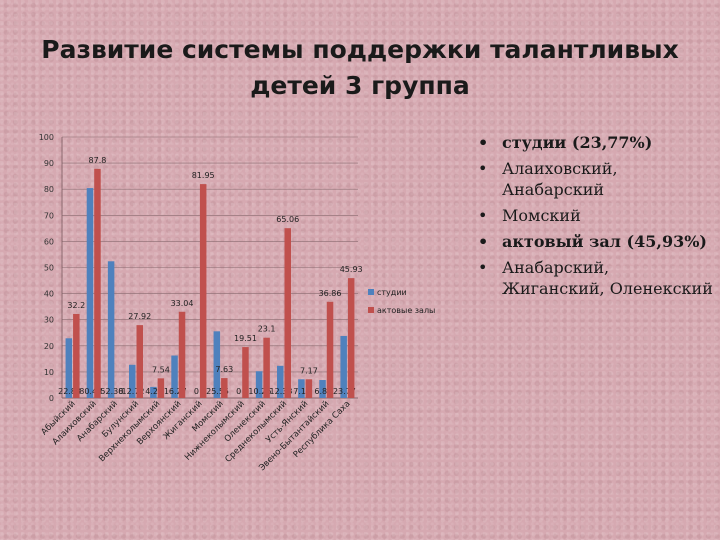 This screenshot has height=540, width=720. Describe the element at coordinates (49, 215) in the screenshot. I see `y-tick-label: 70` at that location.